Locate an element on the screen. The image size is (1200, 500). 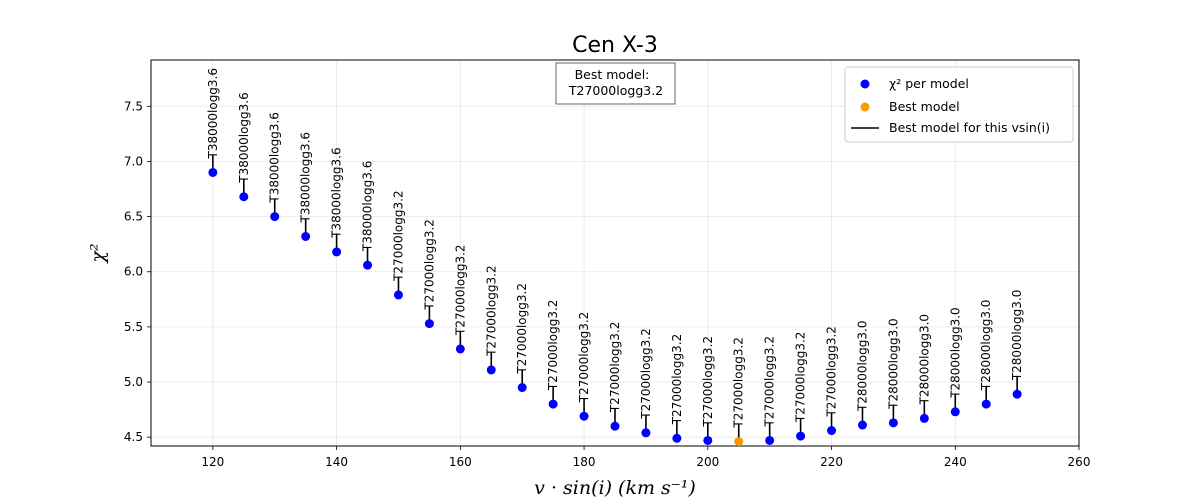
y-tick-label: 7.5 is located at coordinates (133, 106).